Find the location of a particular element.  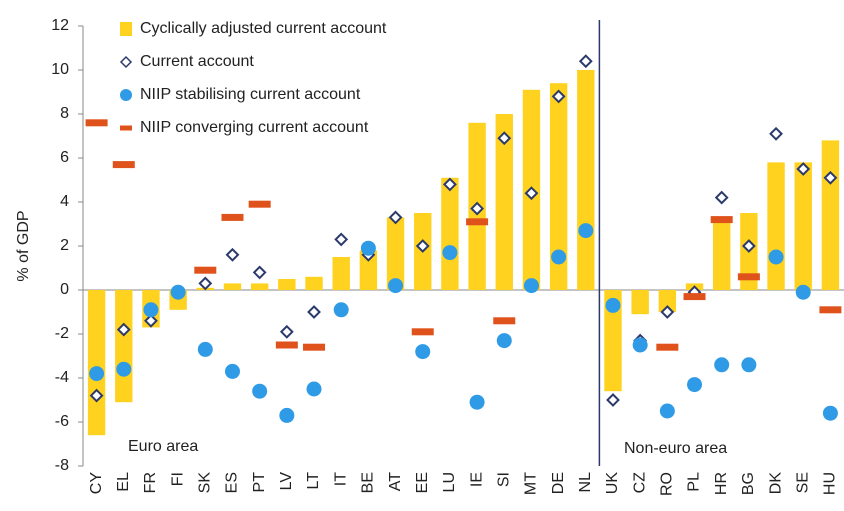

legend-label: NIIP converging current account is located at coordinates (254, 127).